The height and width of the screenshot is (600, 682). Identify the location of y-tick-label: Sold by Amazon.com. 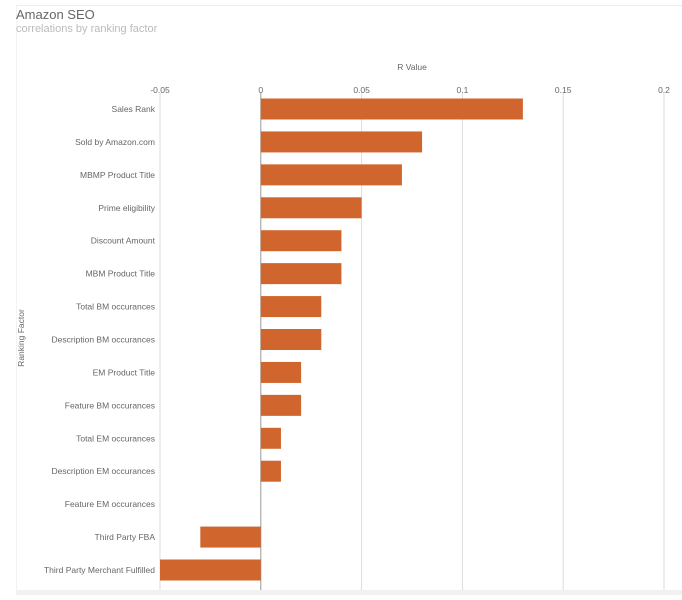
(115, 142).